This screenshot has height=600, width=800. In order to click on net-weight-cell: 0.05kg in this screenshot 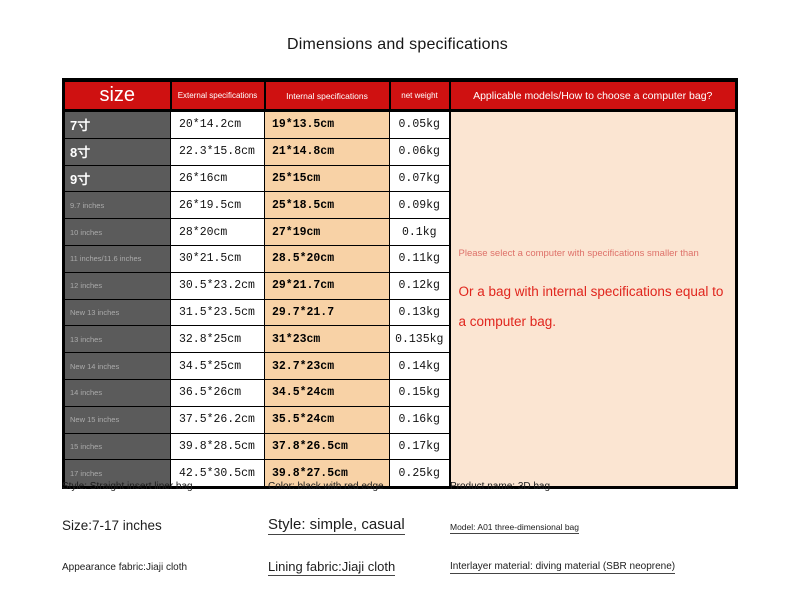, I will do `click(419, 124)`.